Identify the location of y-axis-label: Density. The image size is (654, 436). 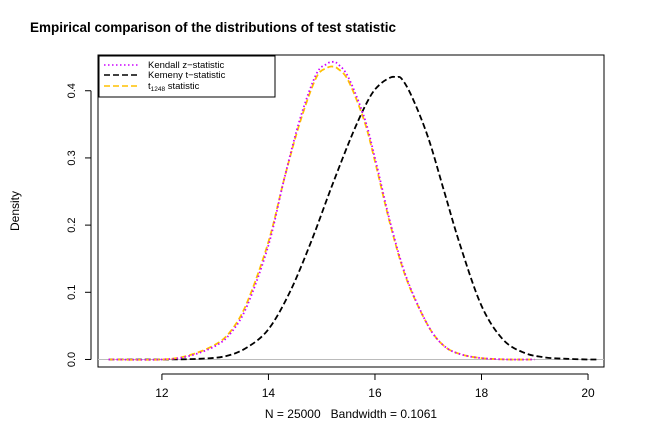
(15, 211).